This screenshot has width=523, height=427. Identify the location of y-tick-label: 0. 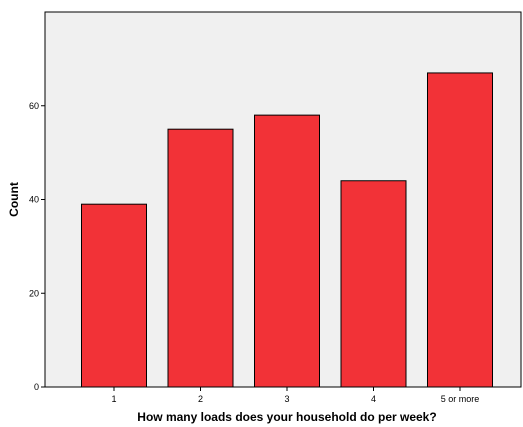
(36, 387).